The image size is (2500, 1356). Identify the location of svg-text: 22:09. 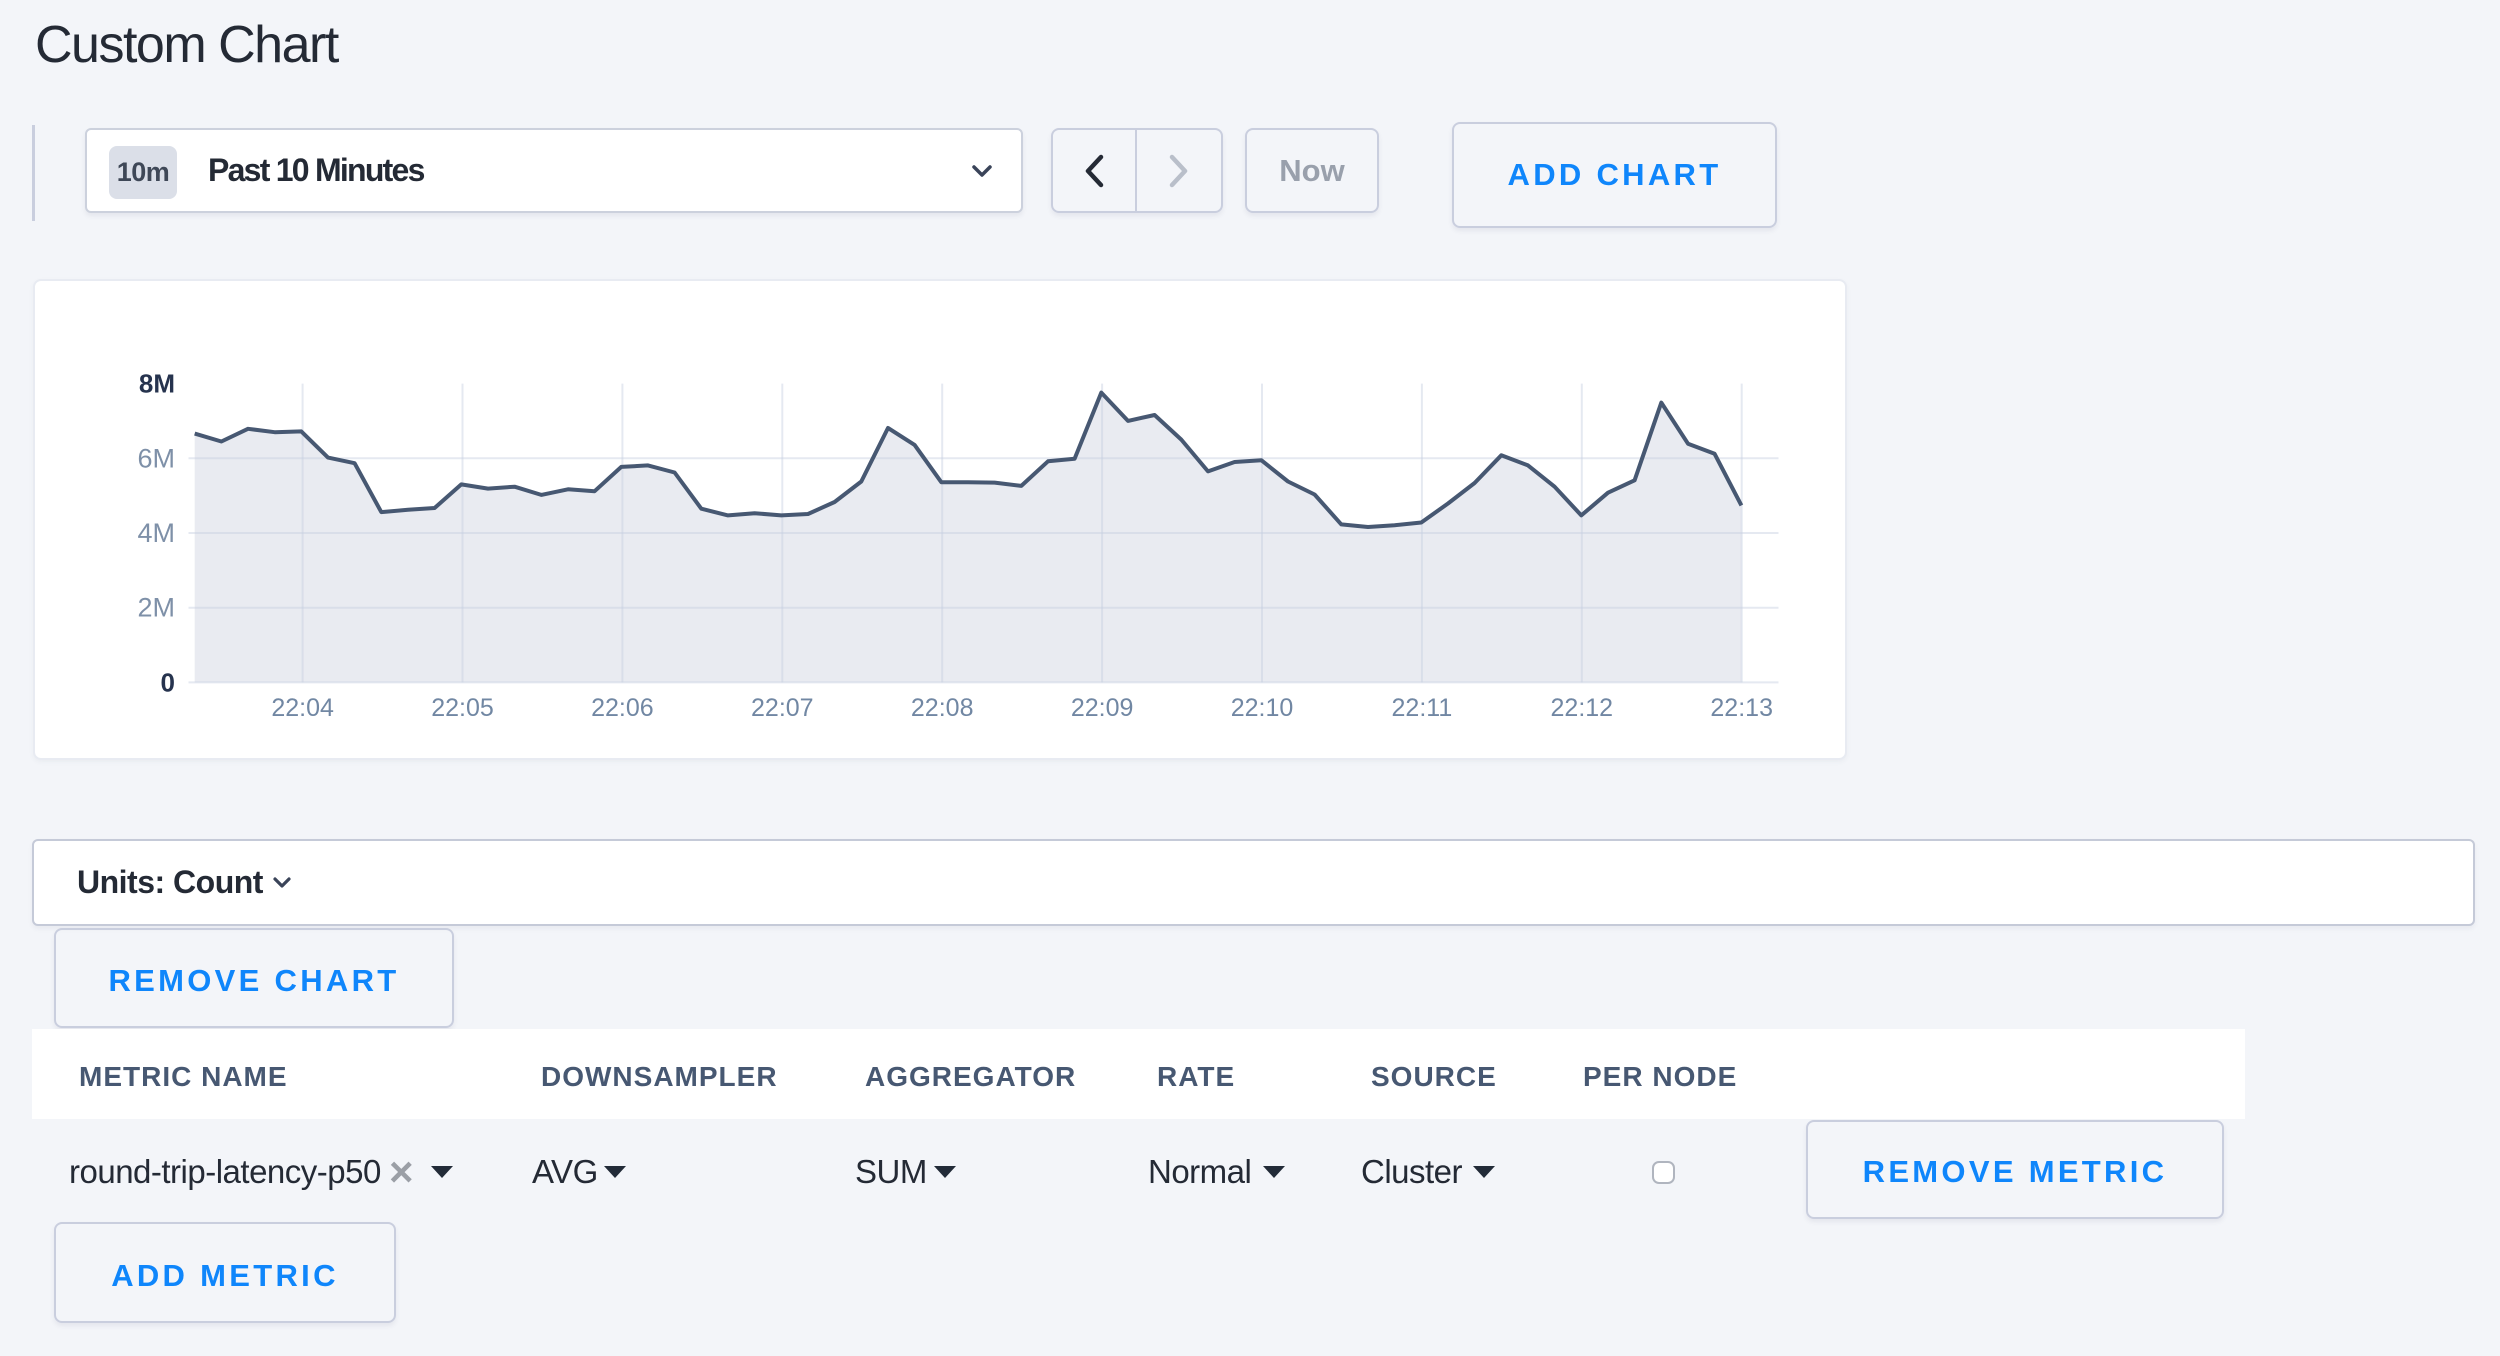
(1102, 708).